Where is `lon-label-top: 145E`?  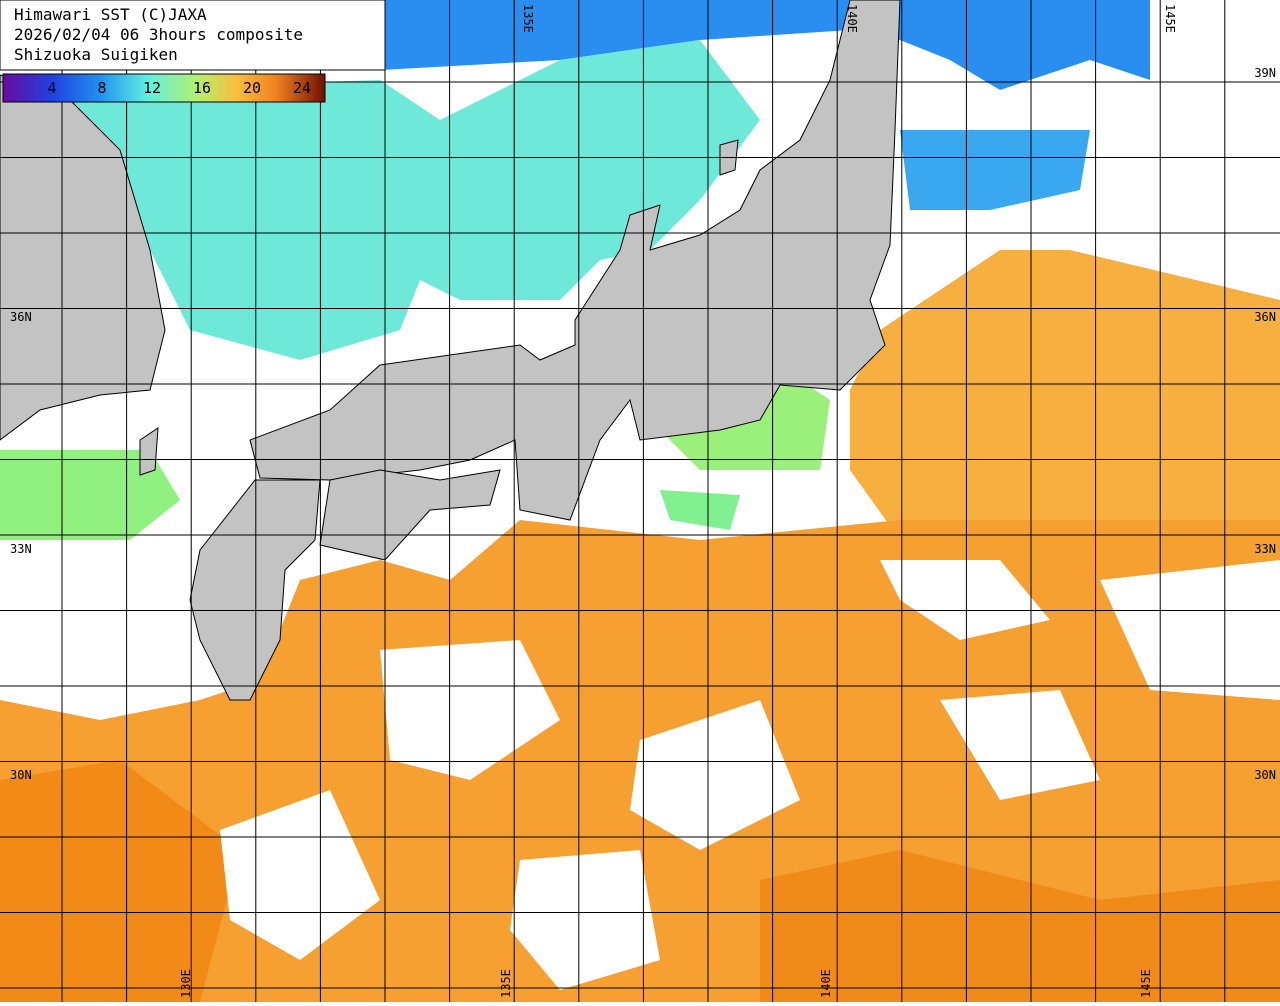 lon-label-top: 145E is located at coordinates (1170, 18).